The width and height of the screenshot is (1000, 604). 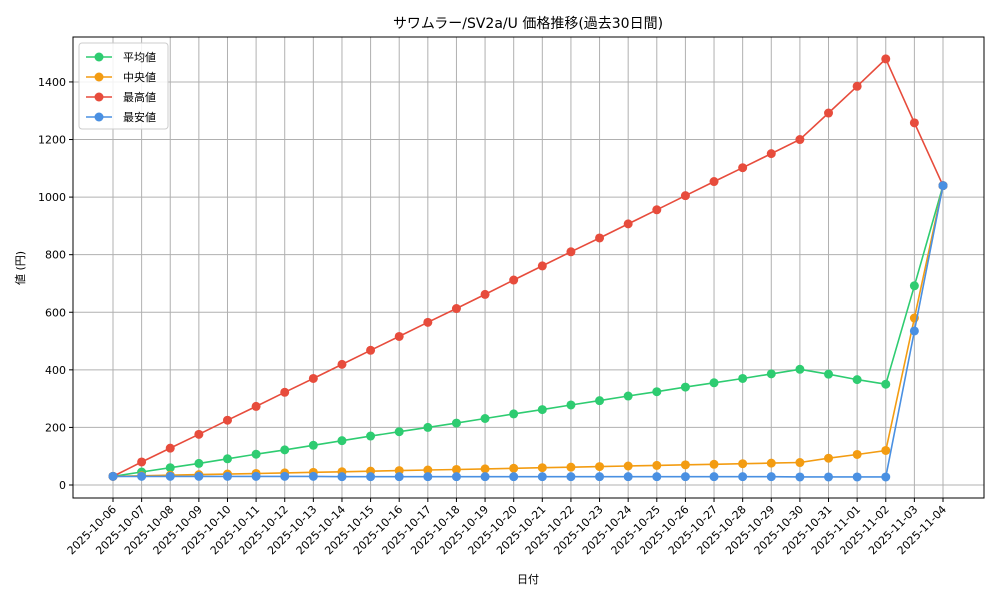 I want to click on legend-item: 最安値, so click(x=121, y=117).